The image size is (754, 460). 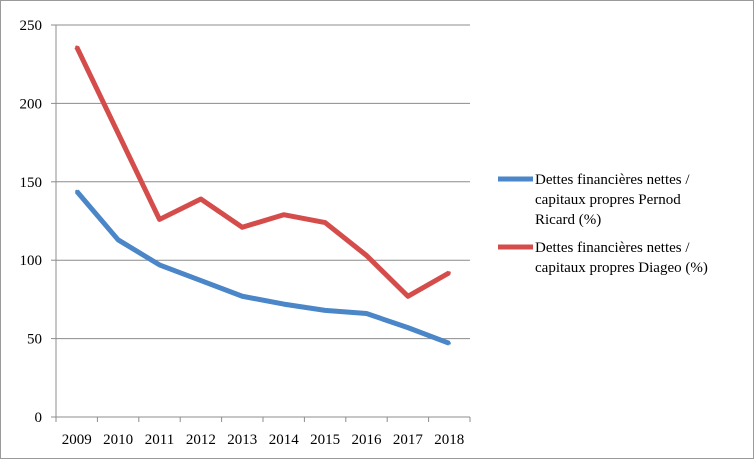 What do you see at coordinates (408, 440) in the screenshot?
I see `x-tick-label: 2017` at bounding box center [408, 440].